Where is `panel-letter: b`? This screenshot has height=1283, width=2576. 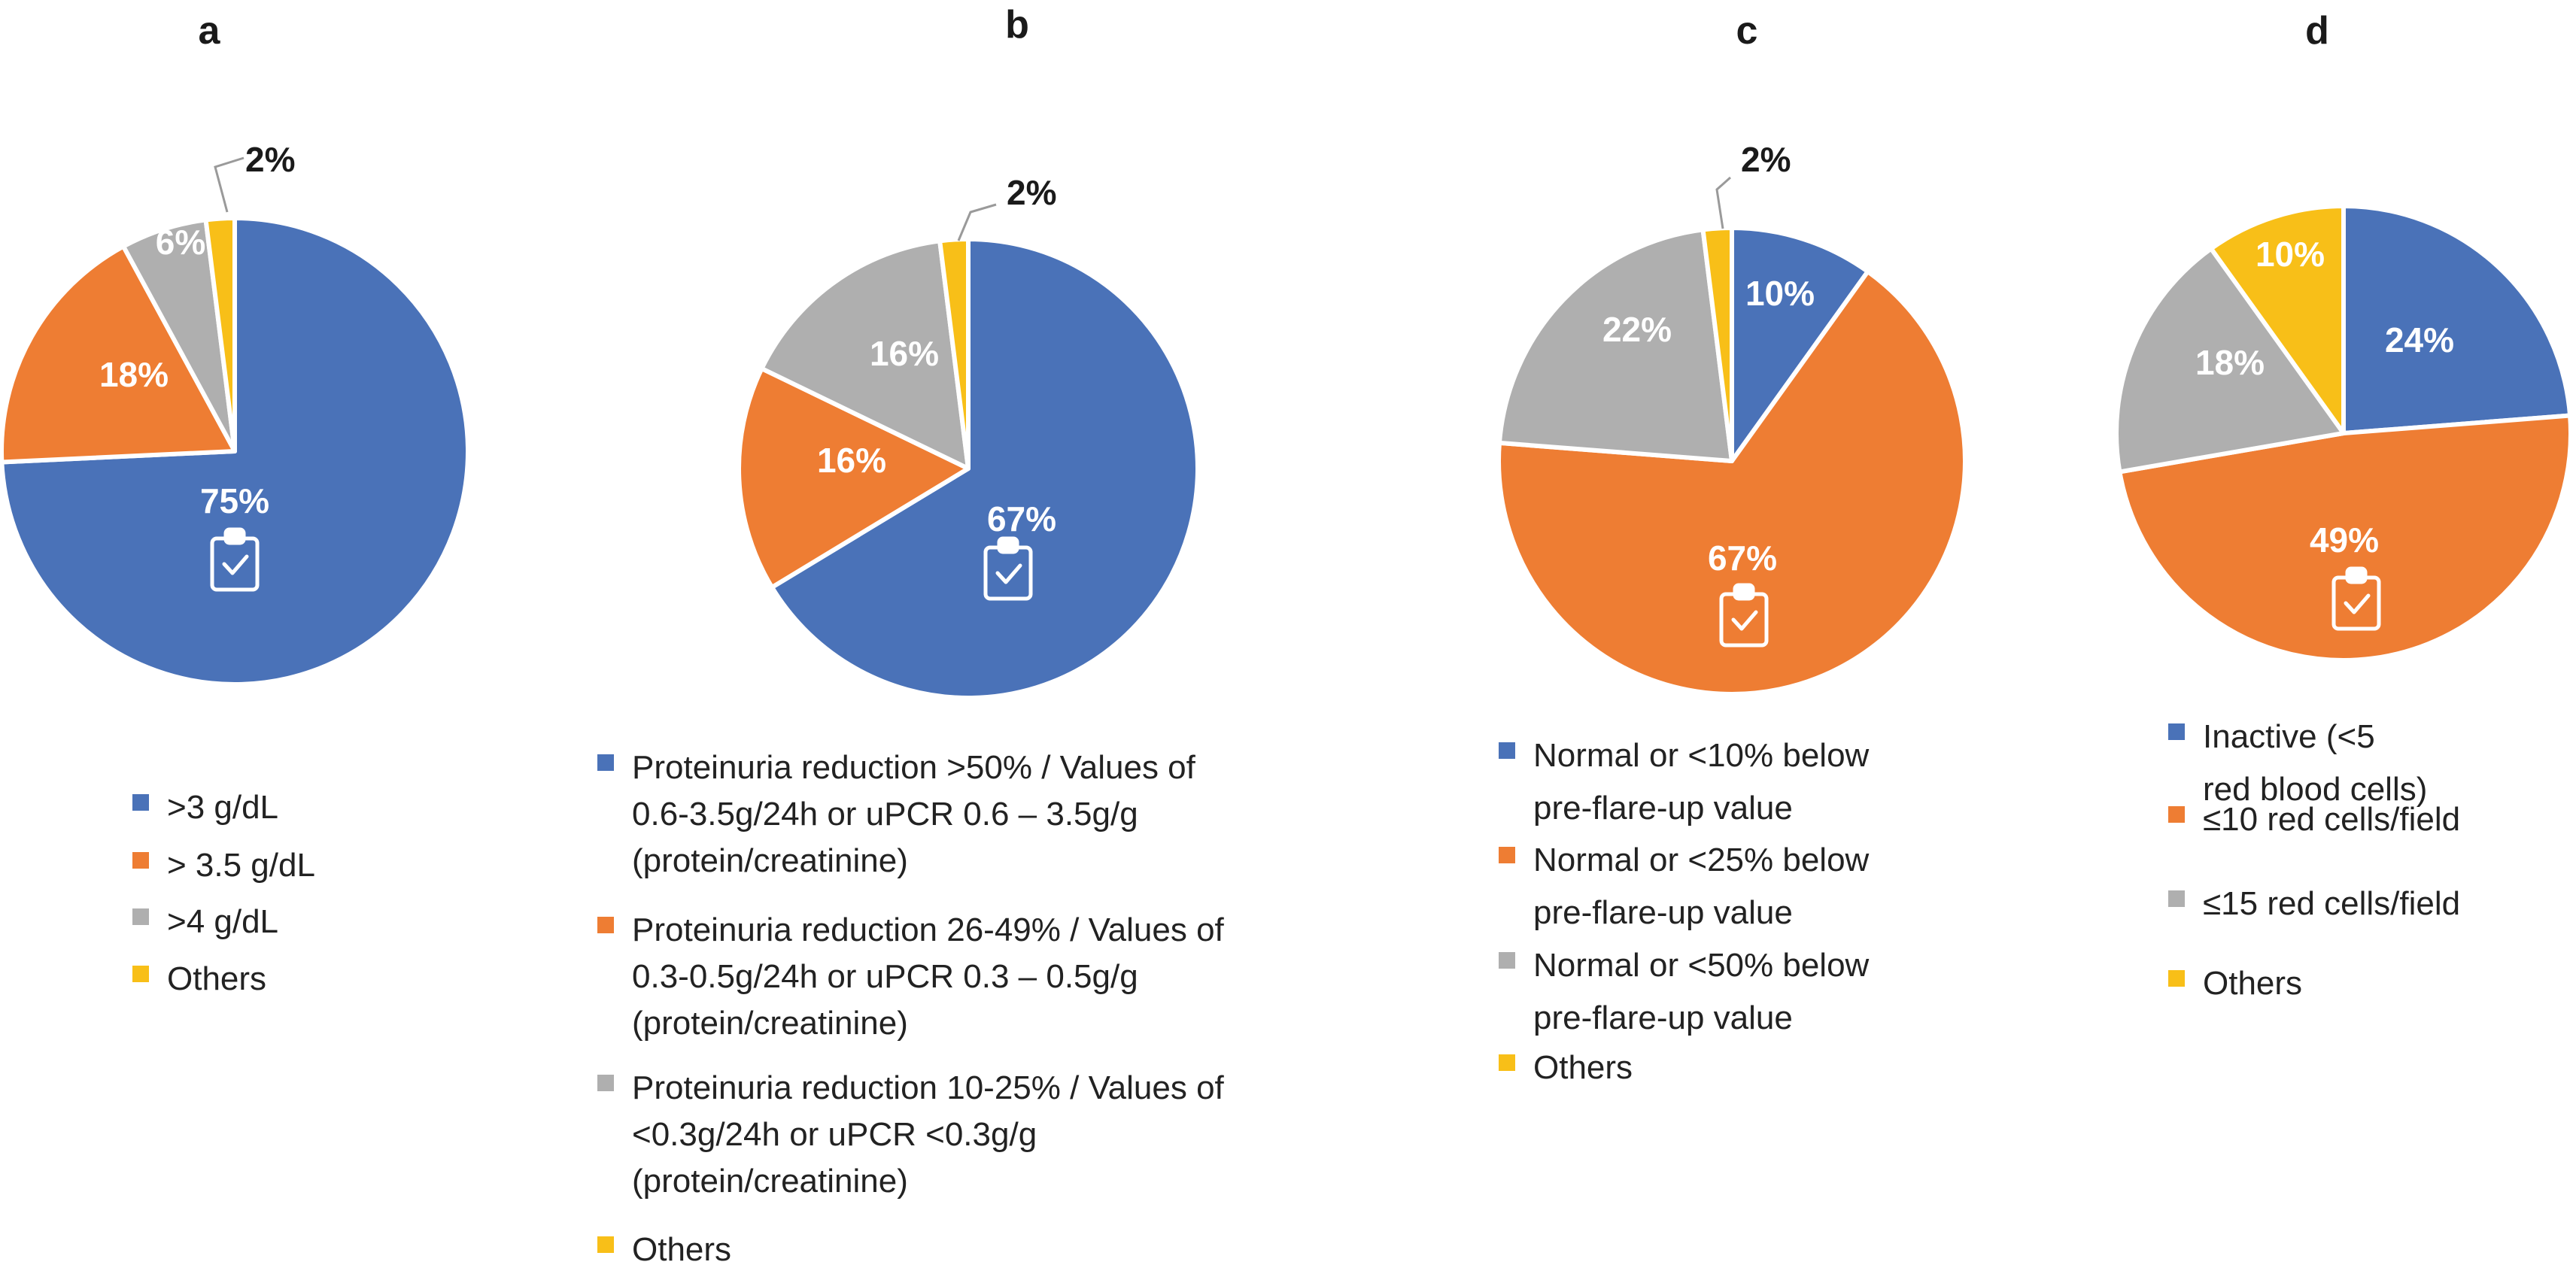
panel-letter: b is located at coordinates (1017, 25).